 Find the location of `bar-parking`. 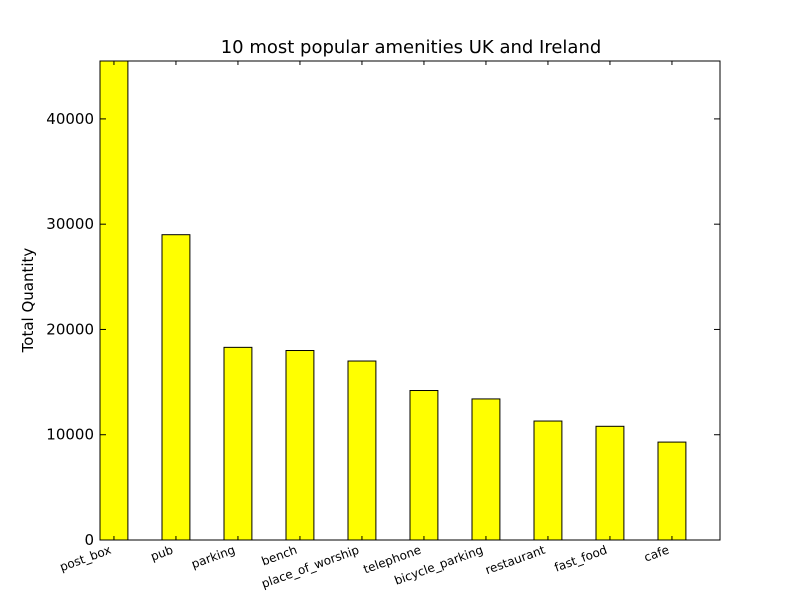

bar-parking is located at coordinates (238, 443).